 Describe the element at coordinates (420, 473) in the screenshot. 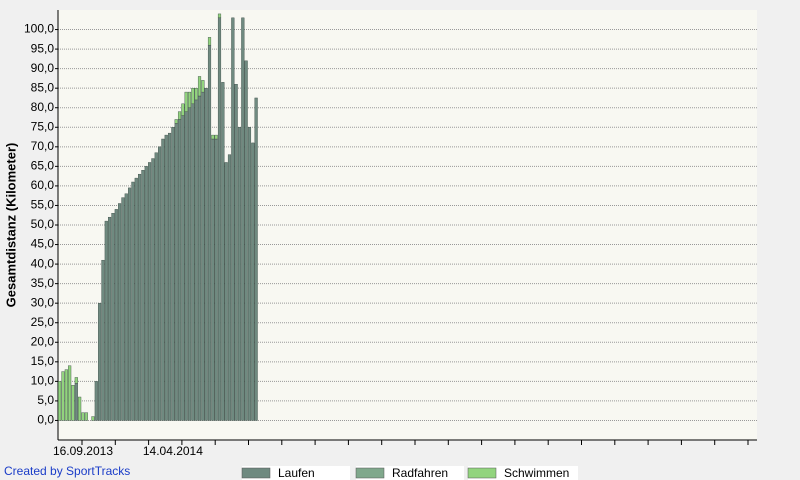

I see `legend-label: Radfahren` at that location.